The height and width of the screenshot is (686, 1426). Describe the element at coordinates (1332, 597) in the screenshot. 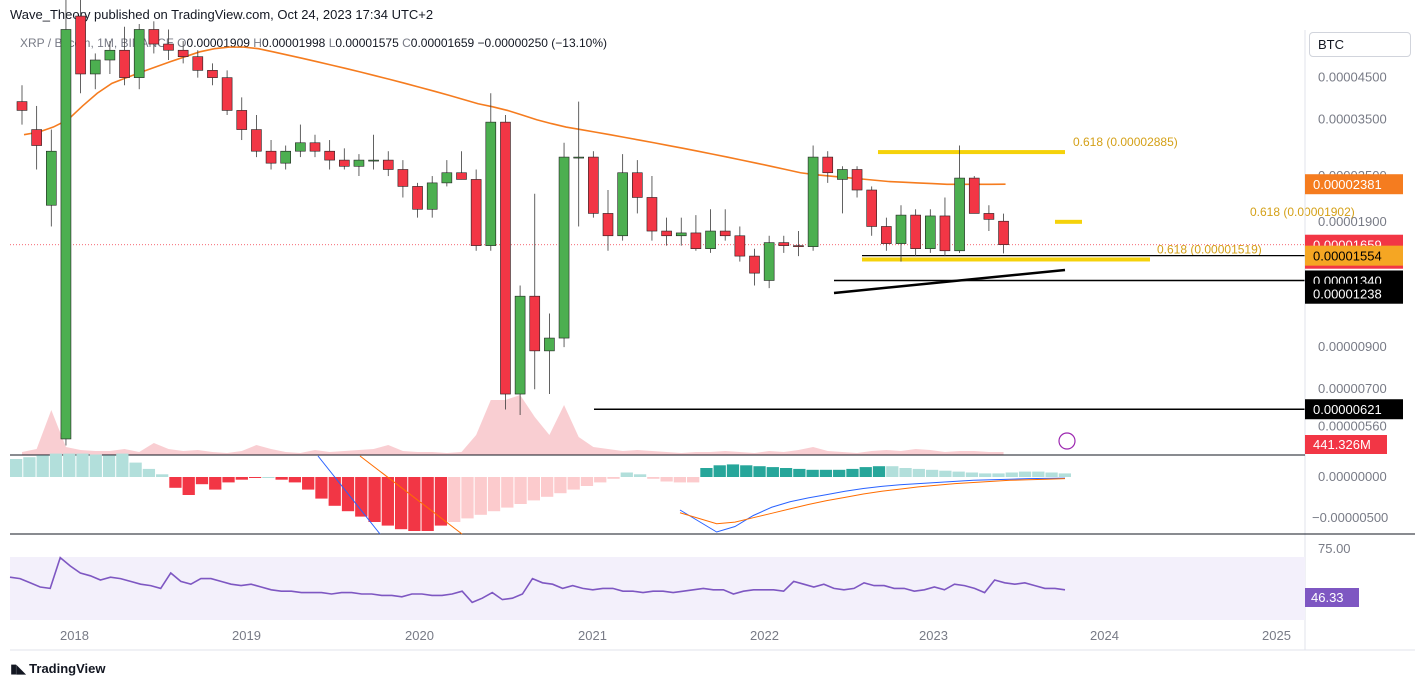

I see `rsi-tag: 46.33` at that location.